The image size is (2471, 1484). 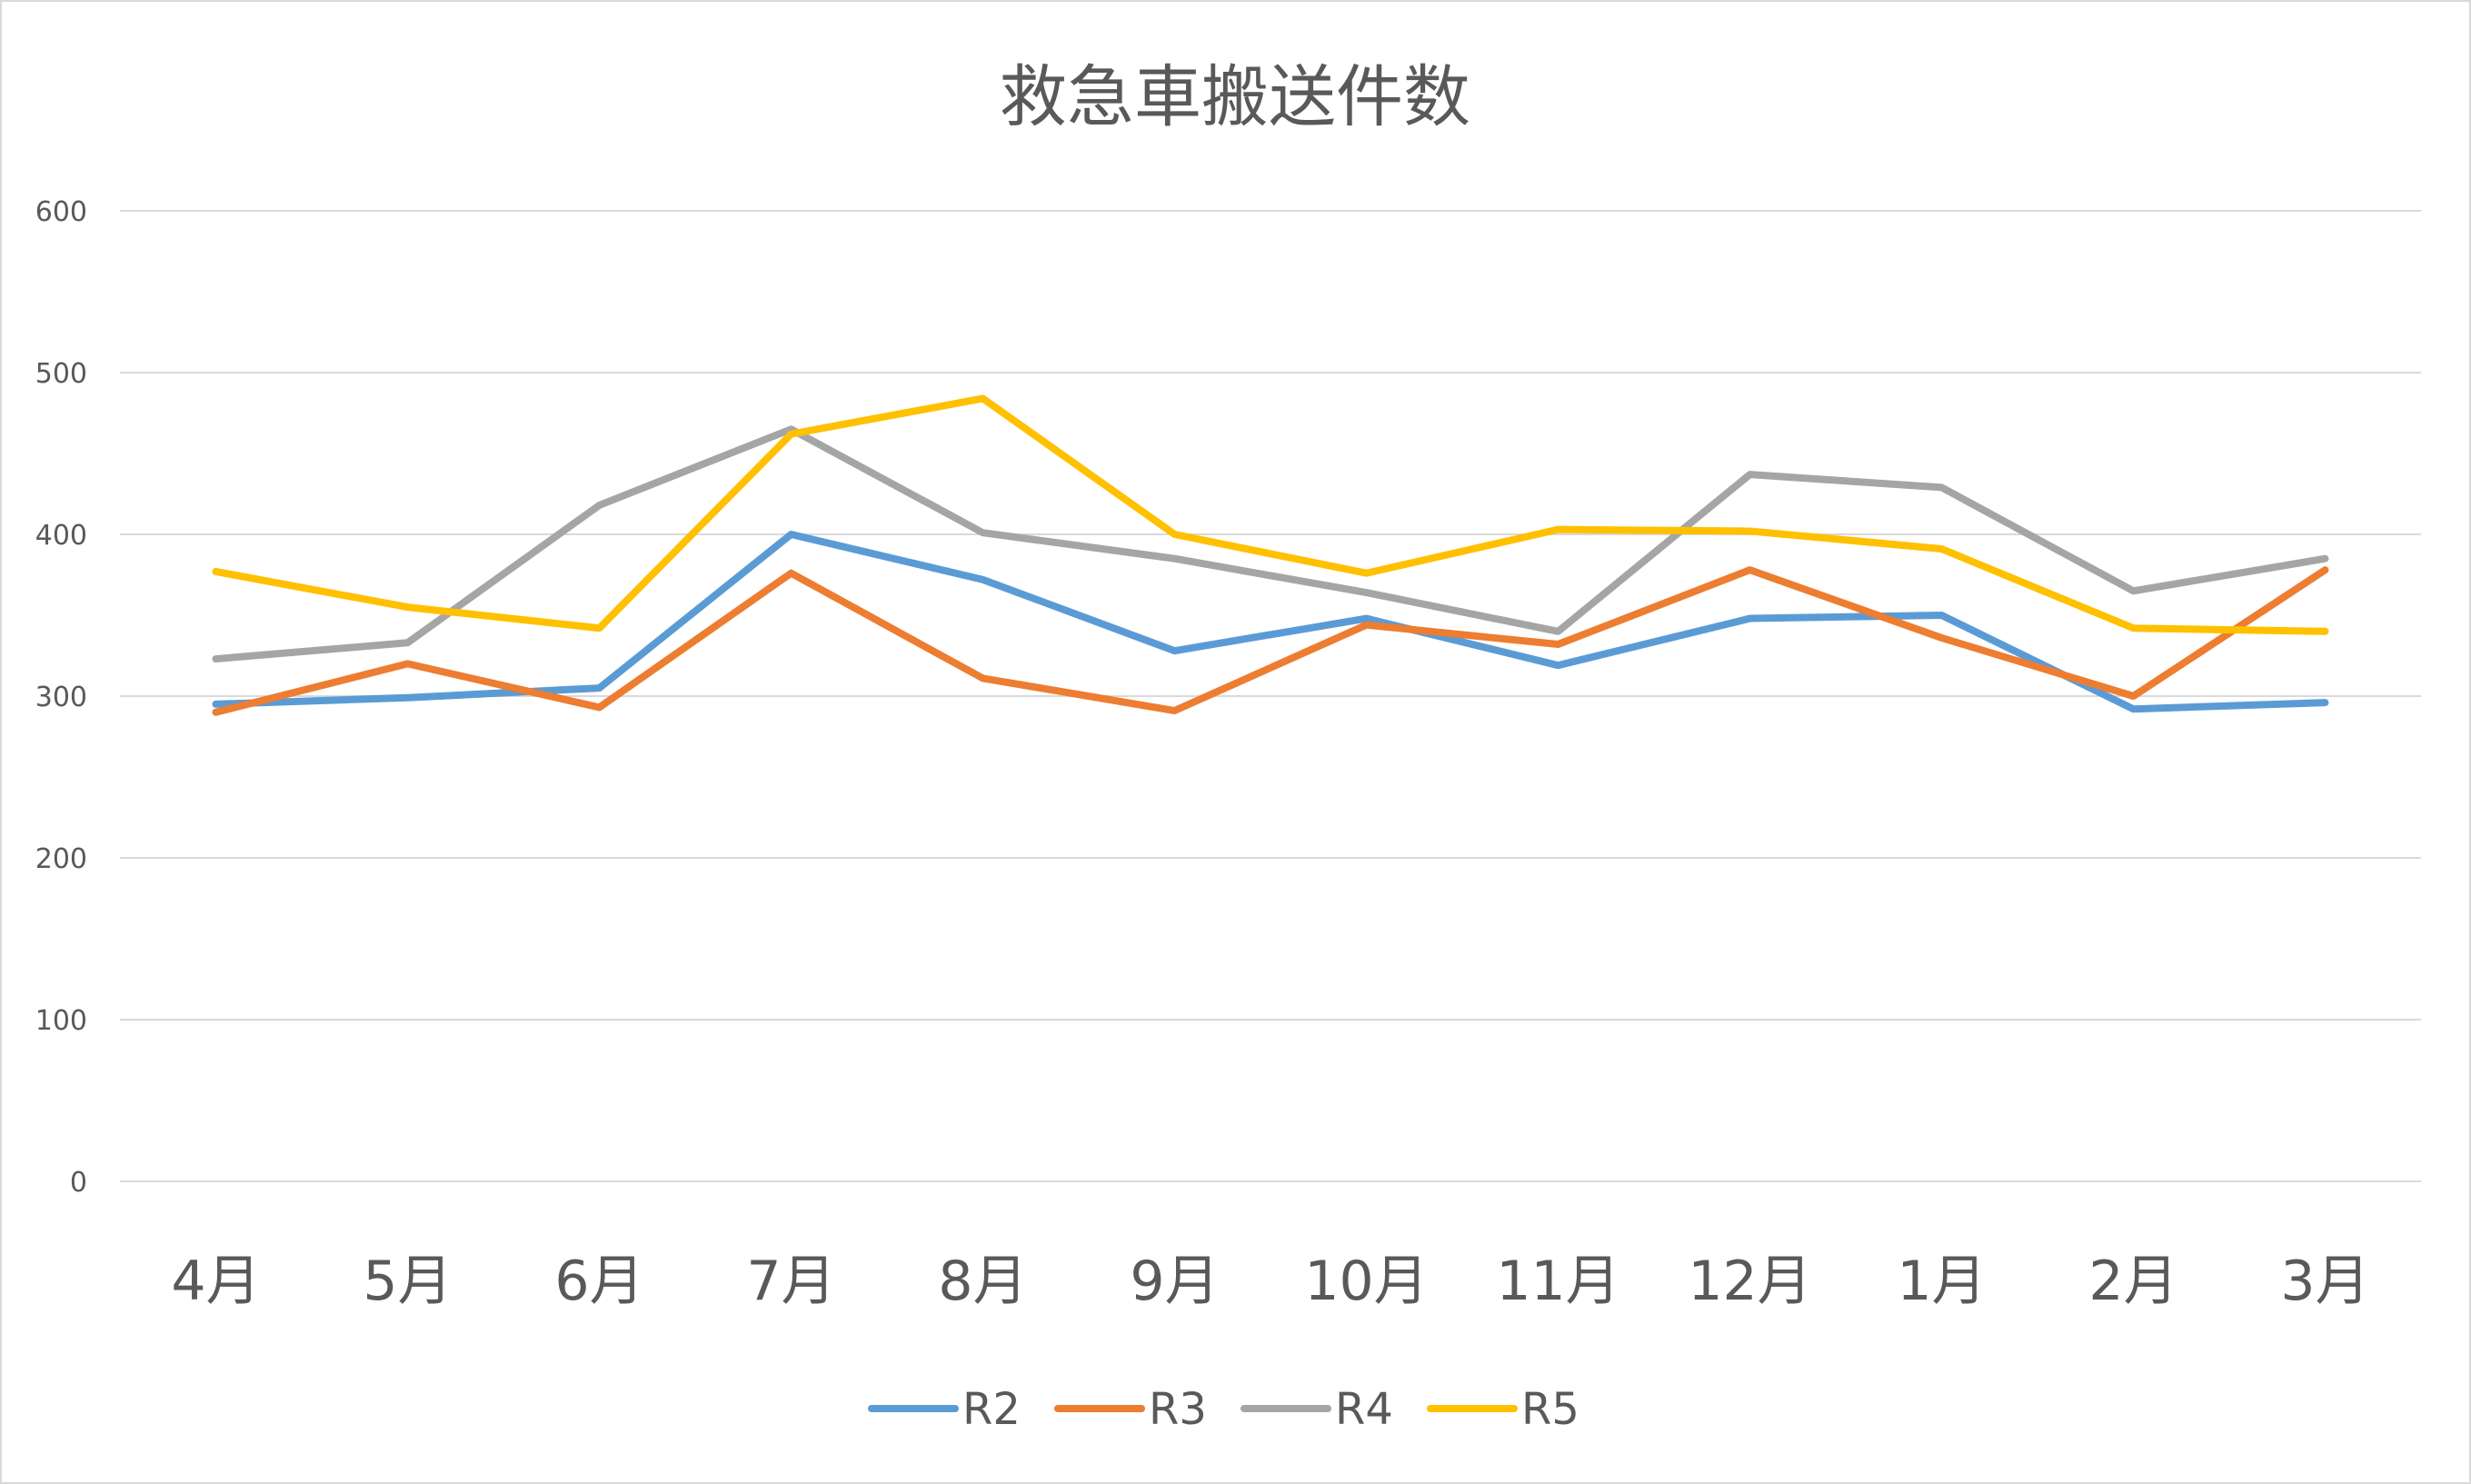 I want to click on y-tick-label: 0, so click(x=78, y=1183).